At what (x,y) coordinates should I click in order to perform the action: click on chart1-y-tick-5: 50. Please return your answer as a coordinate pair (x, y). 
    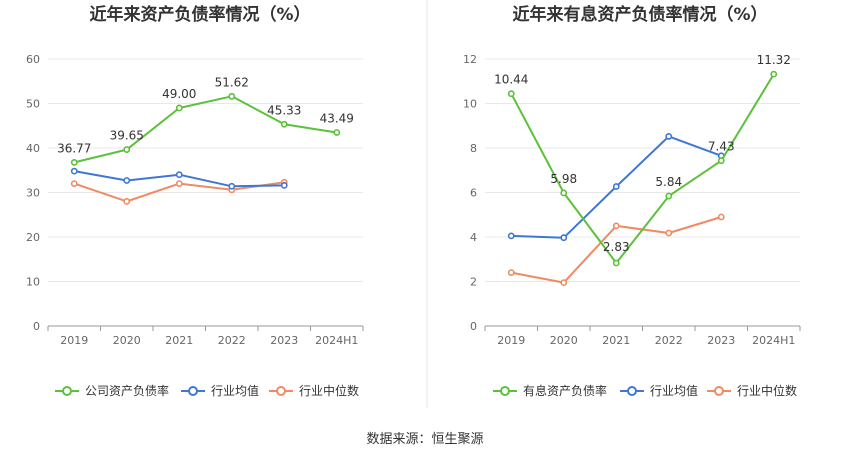
    Looking at the image, I should click on (33, 104).